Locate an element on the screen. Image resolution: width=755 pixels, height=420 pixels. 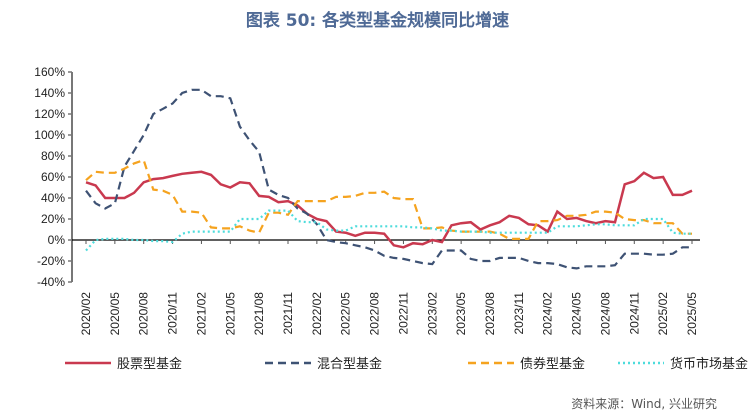
legend-label: 股票型基金 is located at coordinates (149, 364).